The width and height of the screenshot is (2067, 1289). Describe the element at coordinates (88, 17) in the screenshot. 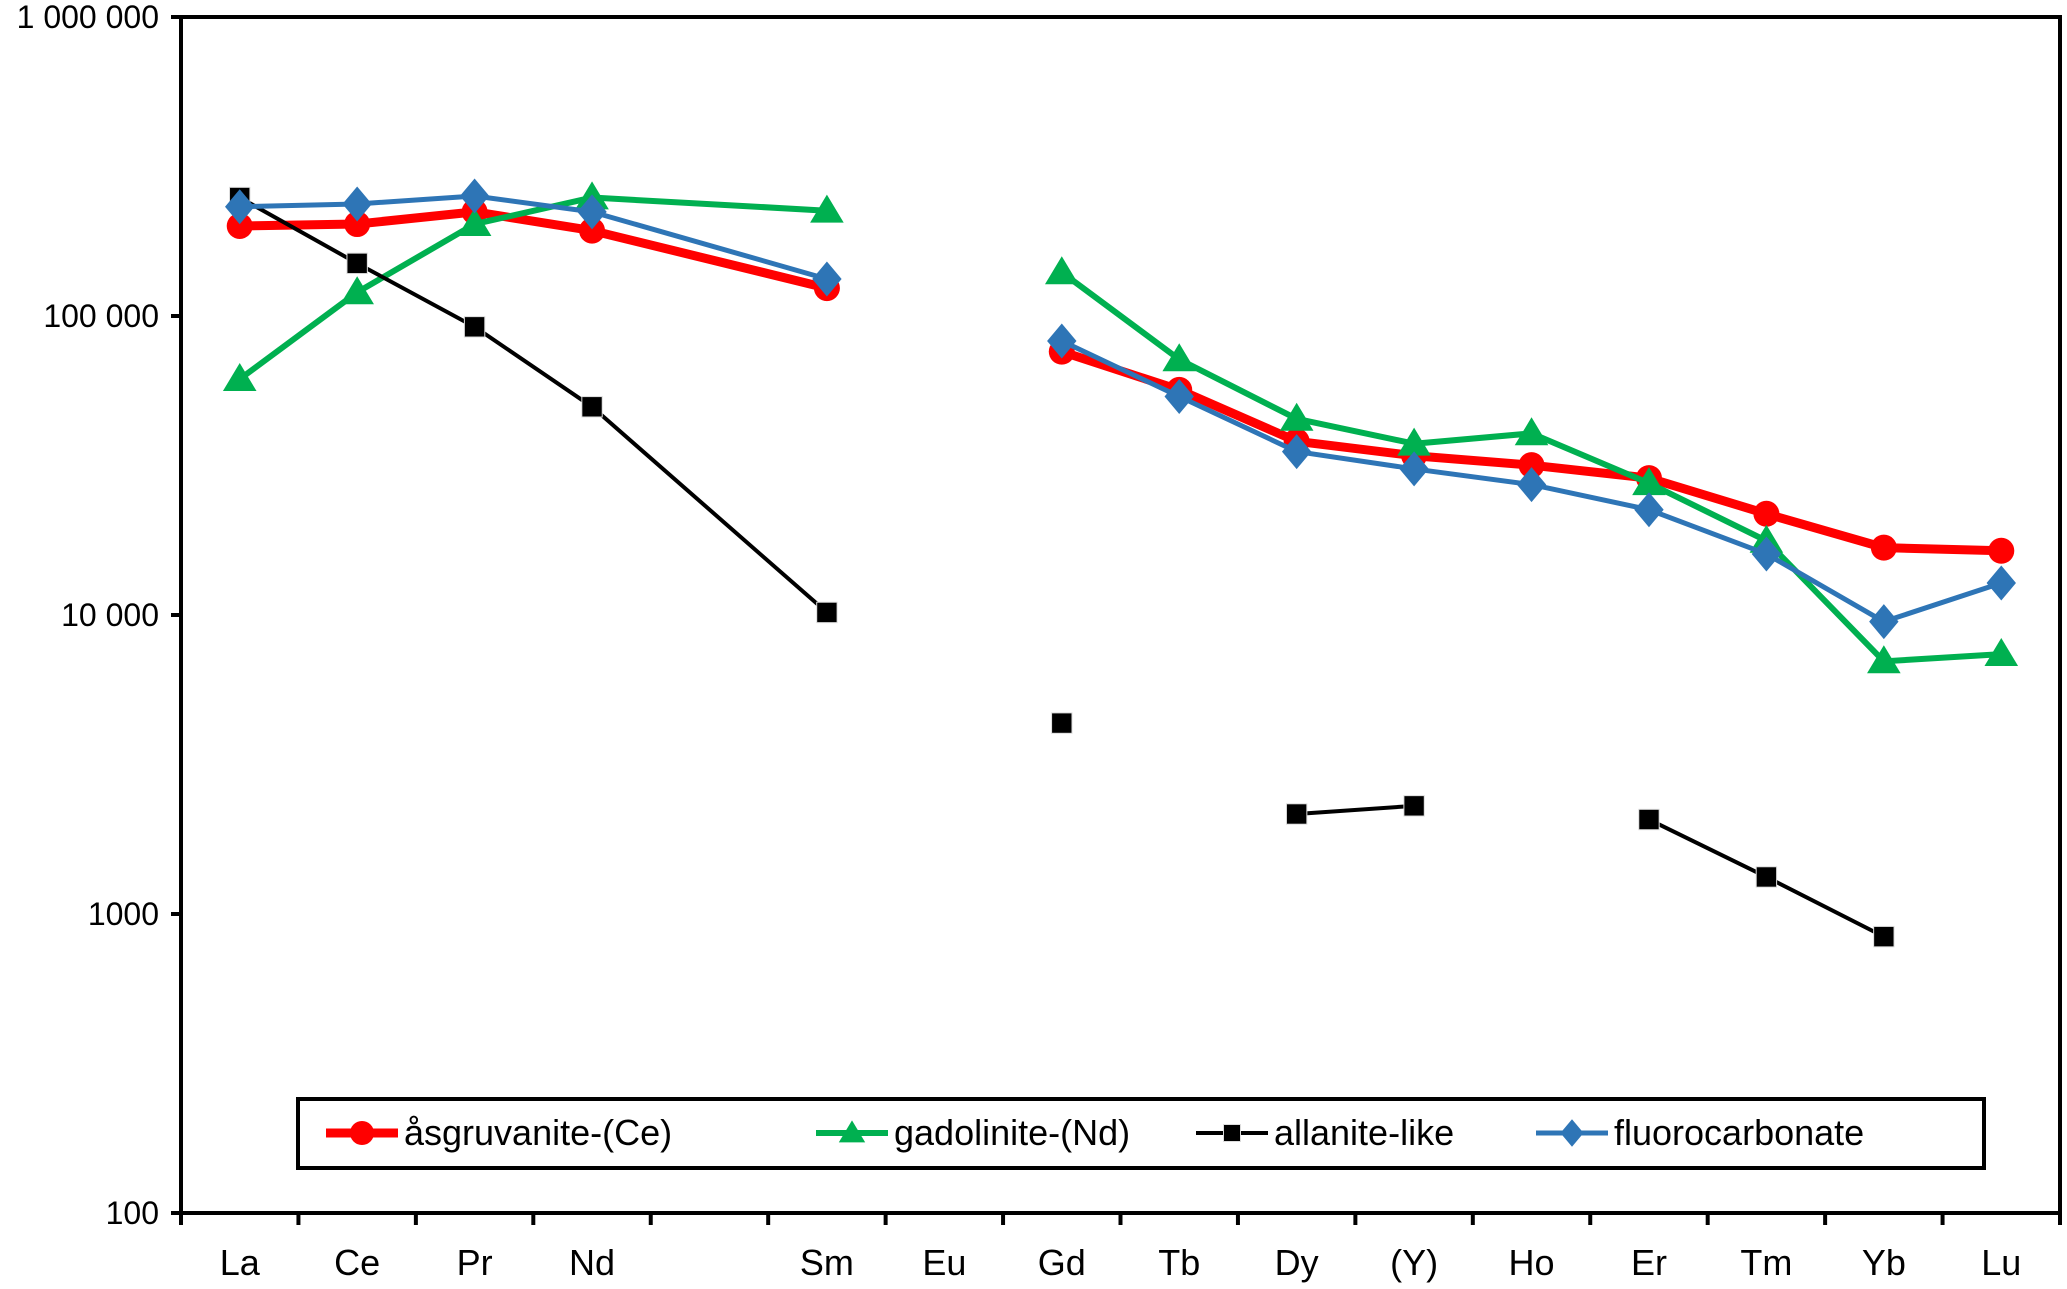

I see `y-tick-label: 1 000 000` at that location.